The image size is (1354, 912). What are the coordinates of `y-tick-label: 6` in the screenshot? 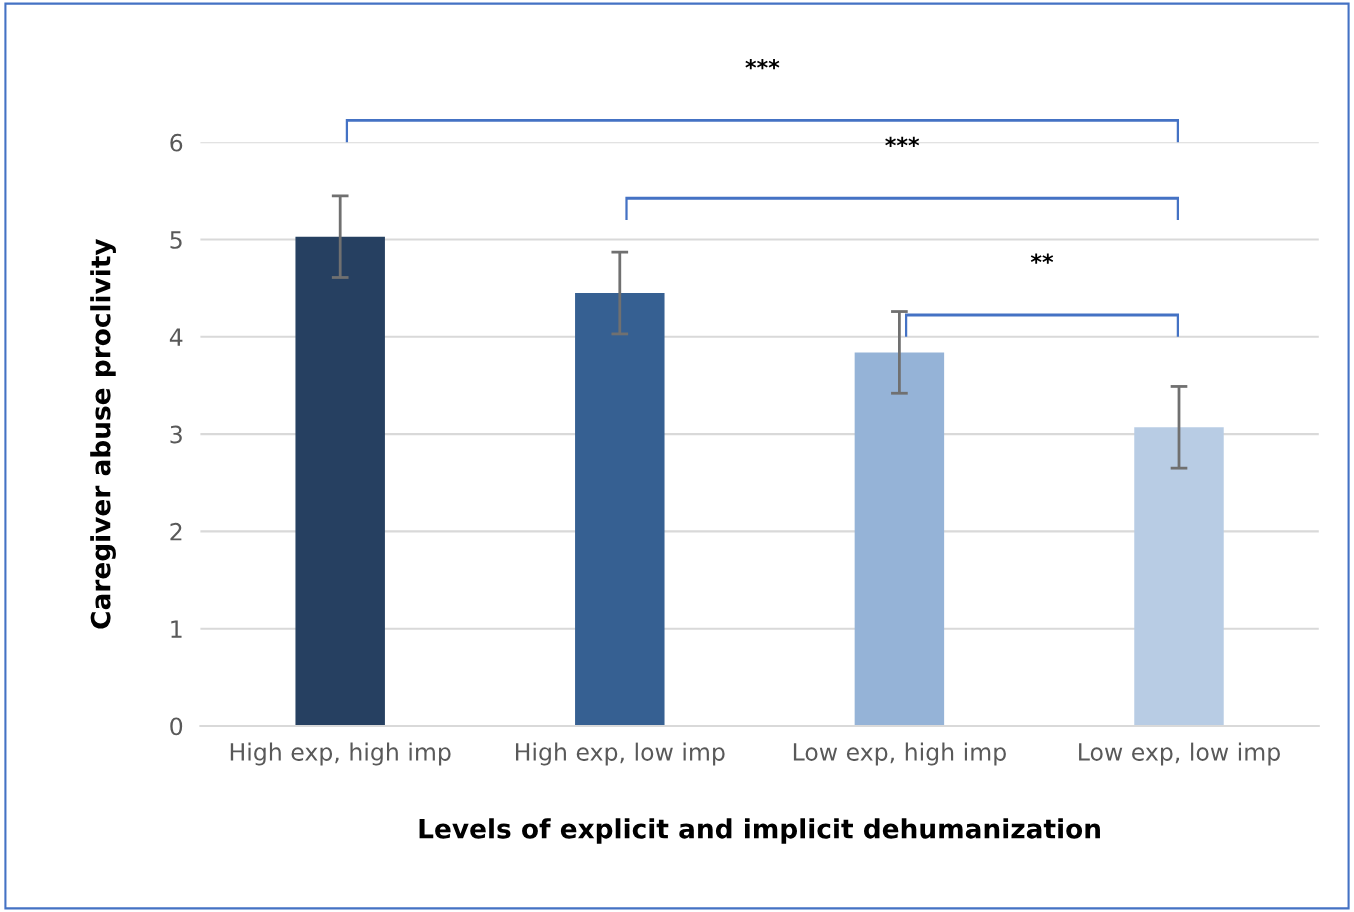 It's located at (176, 142).